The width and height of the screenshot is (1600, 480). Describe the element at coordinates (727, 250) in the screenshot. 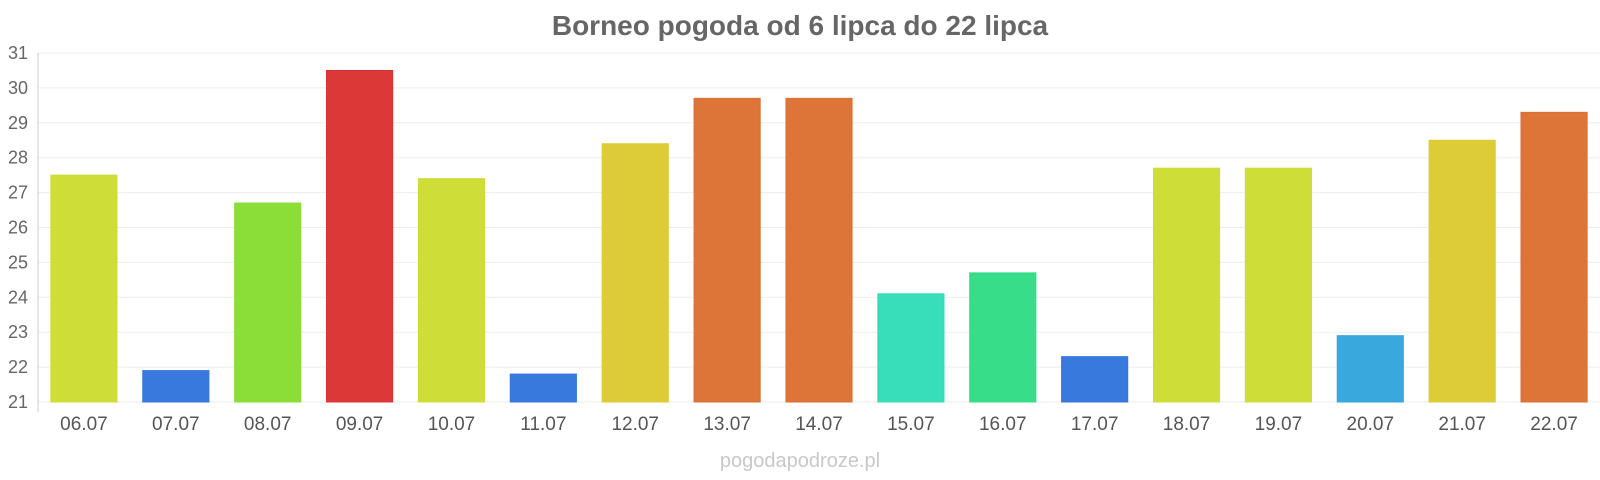

I see `bar-13.07` at that location.